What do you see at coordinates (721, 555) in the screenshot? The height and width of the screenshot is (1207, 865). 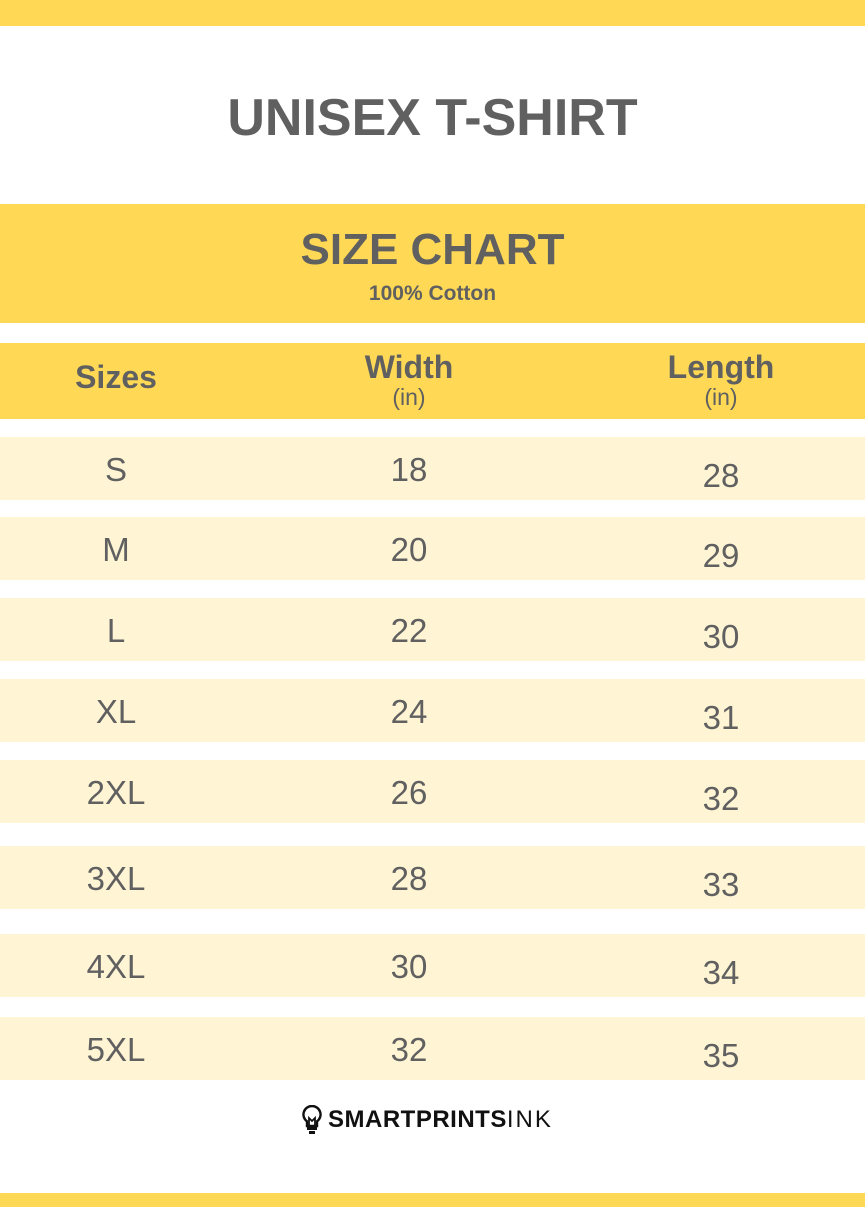 I see `length-cell: 29` at bounding box center [721, 555].